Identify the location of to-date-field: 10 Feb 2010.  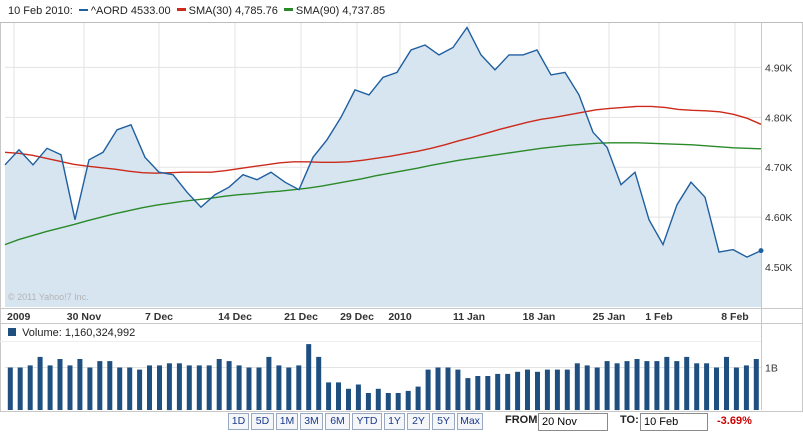
(674, 423).